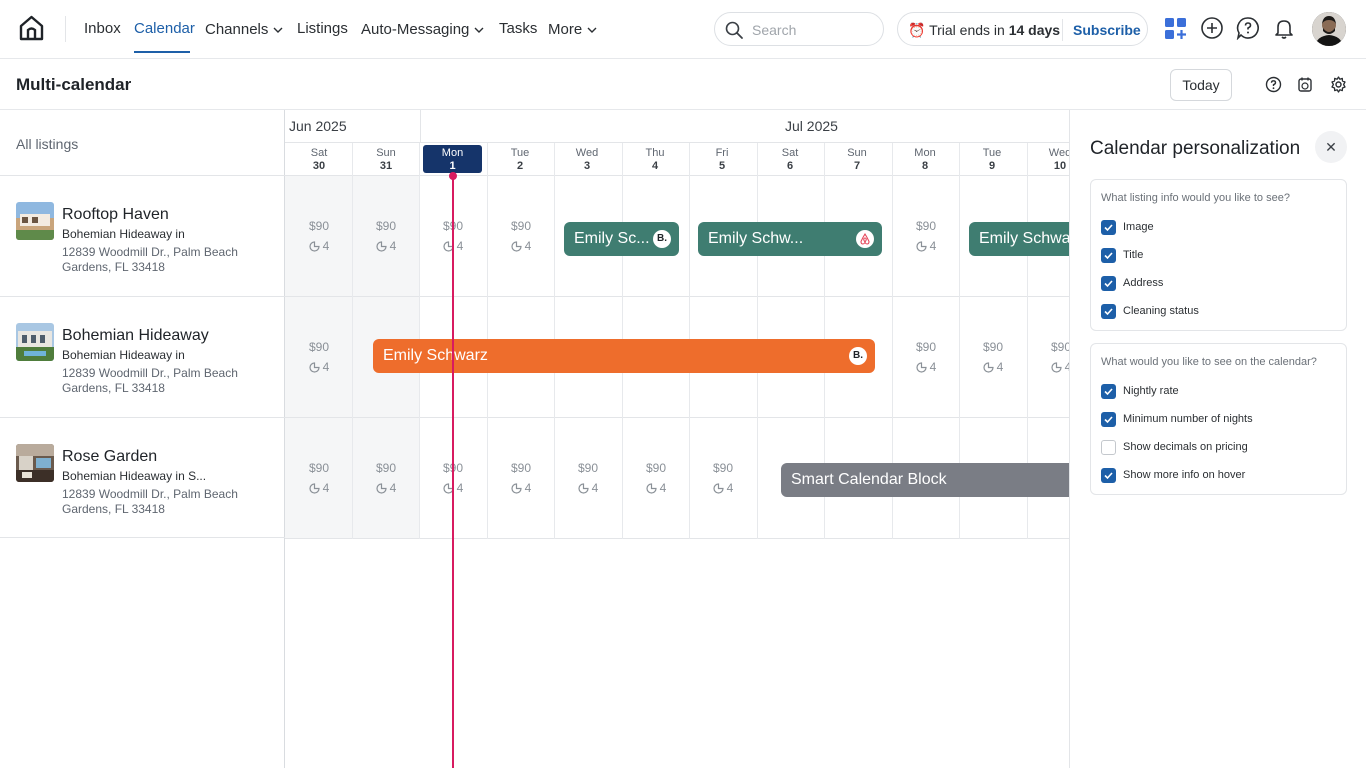 The height and width of the screenshot is (768, 1366). What do you see at coordinates (47, 144) in the screenshot?
I see `all-listings-filter: All listings` at bounding box center [47, 144].